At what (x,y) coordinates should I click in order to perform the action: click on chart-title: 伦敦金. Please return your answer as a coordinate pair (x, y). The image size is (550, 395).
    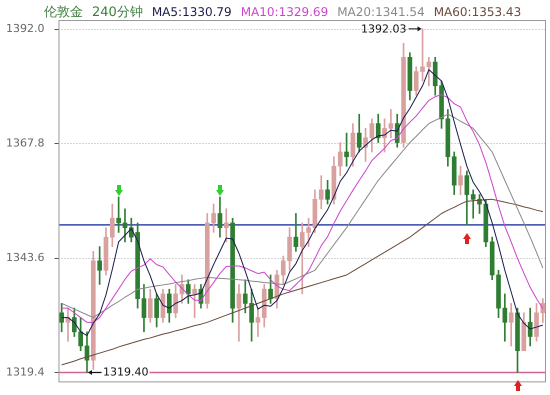
    Looking at the image, I should click on (63, 12).